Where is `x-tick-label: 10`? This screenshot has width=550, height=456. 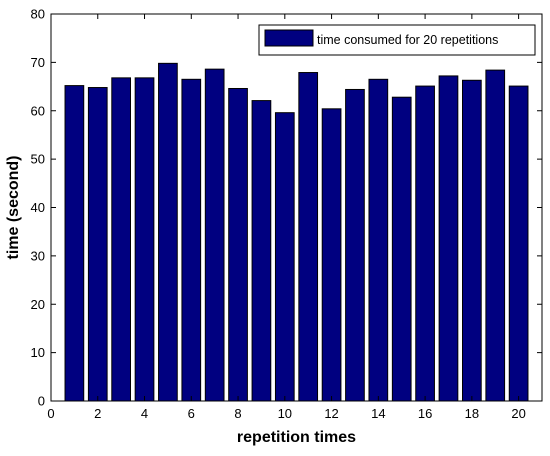 x-tick-label: 10 is located at coordinates (285, 413).